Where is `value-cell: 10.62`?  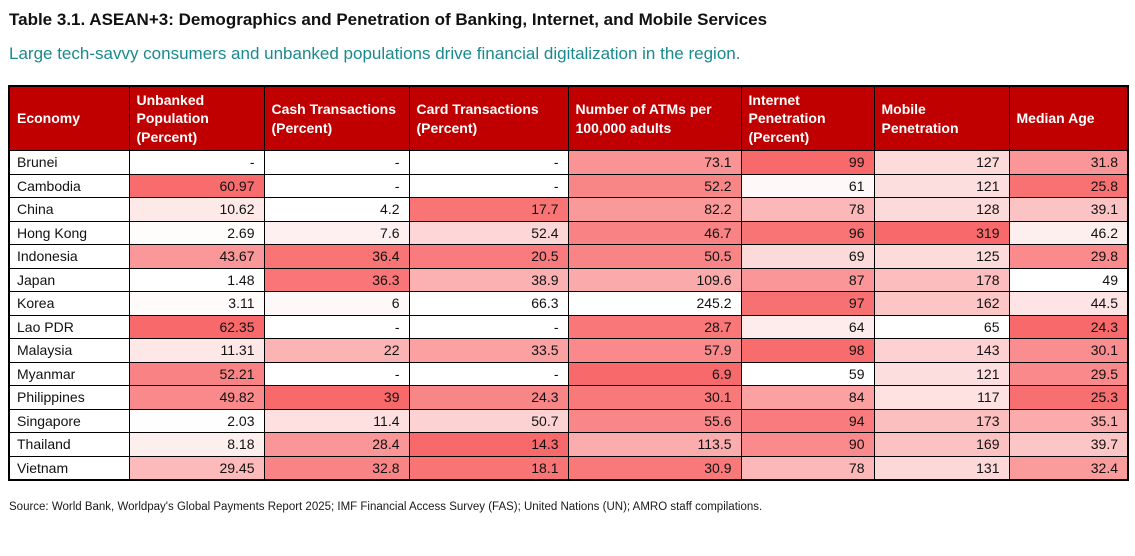
value-cell: 10.62 is located at coordinates (196, 209).